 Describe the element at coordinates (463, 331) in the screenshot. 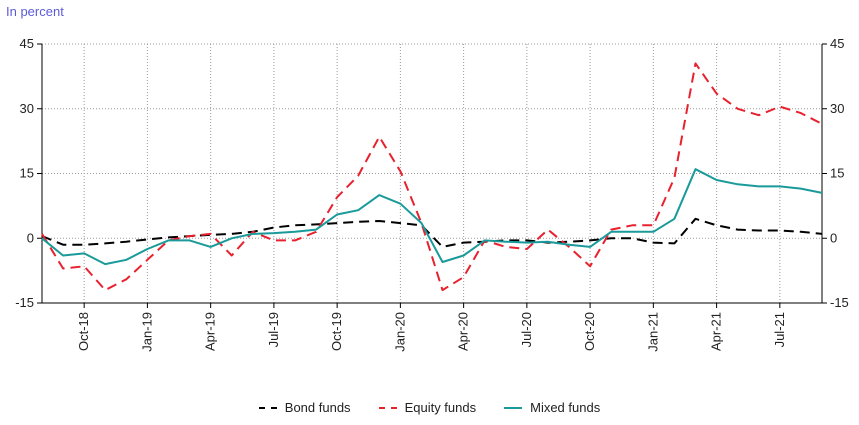

I see `x-tick-label: Apr-20` at that location.